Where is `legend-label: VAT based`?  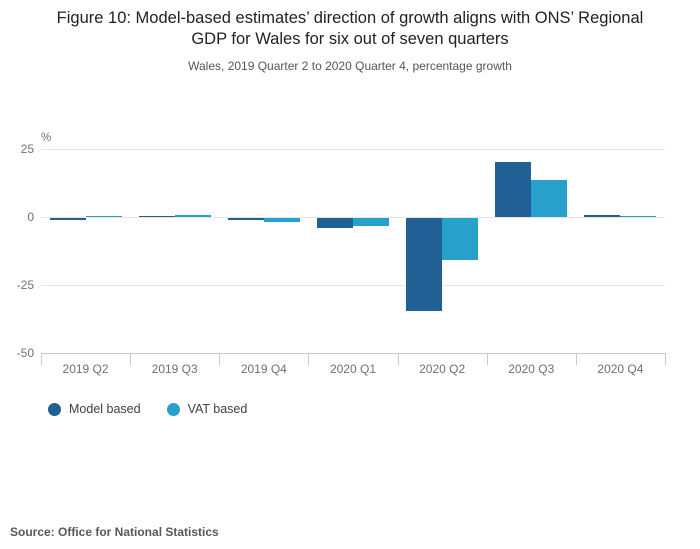 legend-label: VAT based is located at coordinates (217, 409).